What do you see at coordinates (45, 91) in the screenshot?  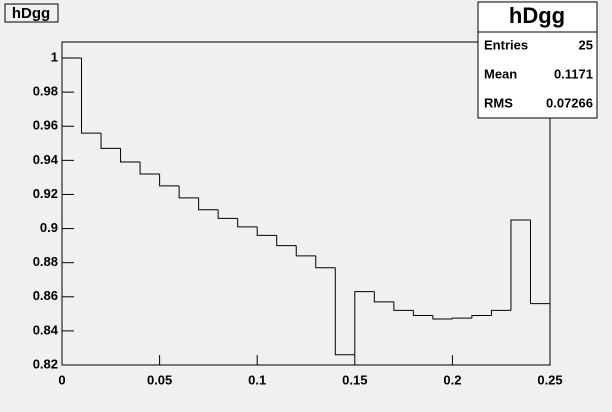 I see `y-tick-label: 0.98` at bounding box center [45, 91].